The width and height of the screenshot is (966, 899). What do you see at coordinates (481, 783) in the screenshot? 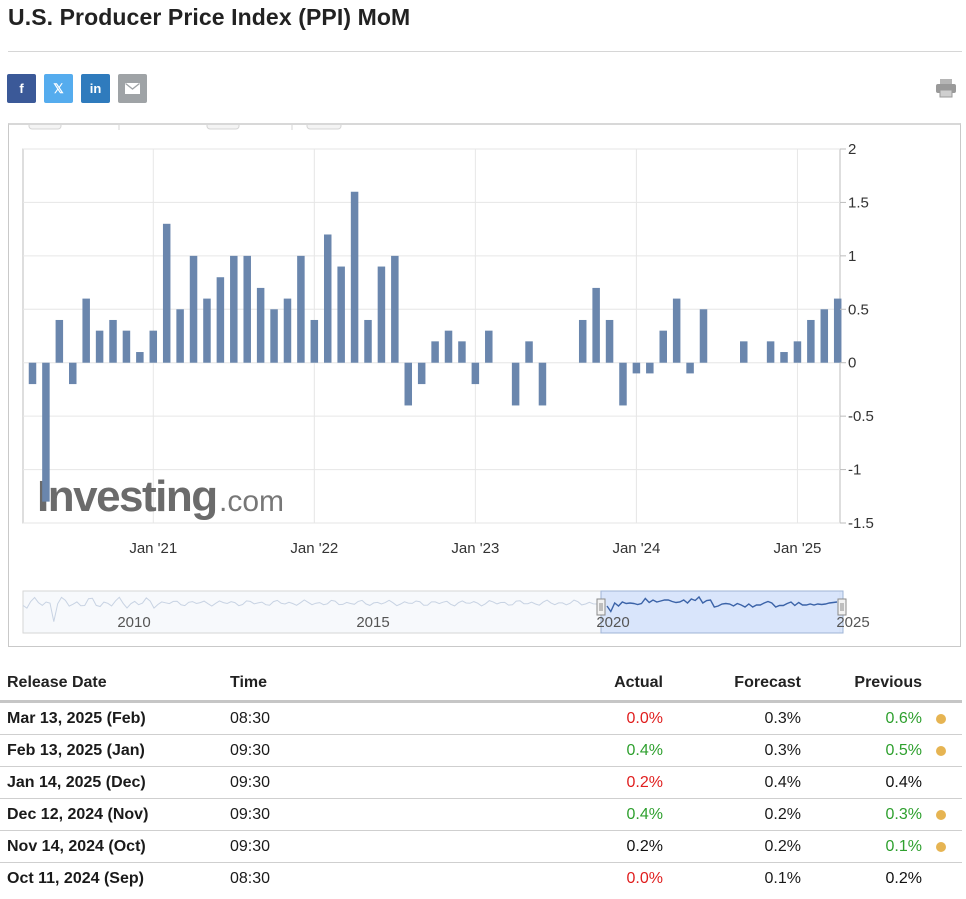
I see `table-row: Jan 14, 2025 (Dec) 09:30 0.2% 0.4% 0.4%` at bounding box center [481, 783].